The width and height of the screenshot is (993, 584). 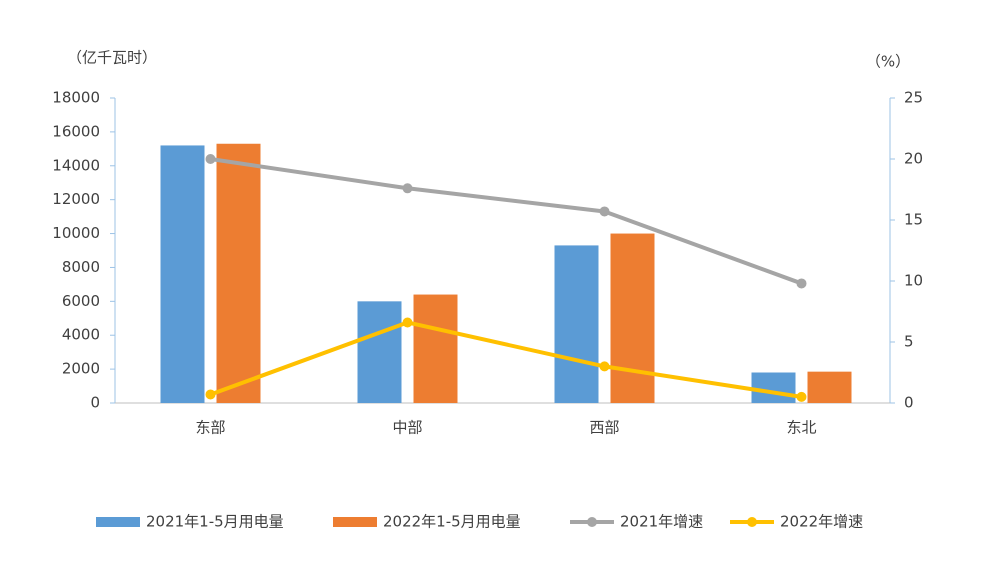 What do you see at coordinates (76, 131) in the screenshot?
I see `y-tick-label: 16000` at bounding box center [76, 131].